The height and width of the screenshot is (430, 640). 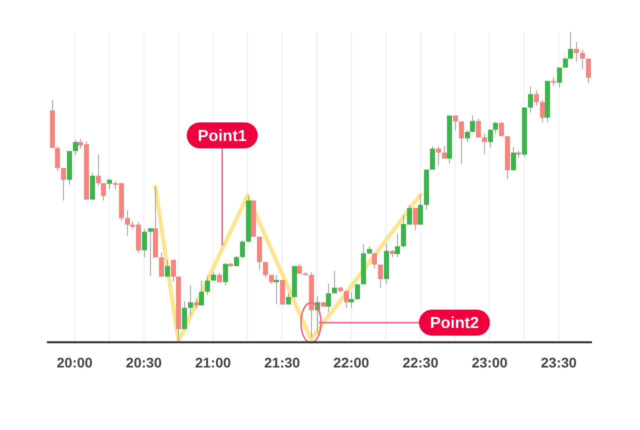 What do you see at coordinates (490, 362) in the screenshot?
I see `x-tick-label: 23:00` at bounding box center [490, 362].